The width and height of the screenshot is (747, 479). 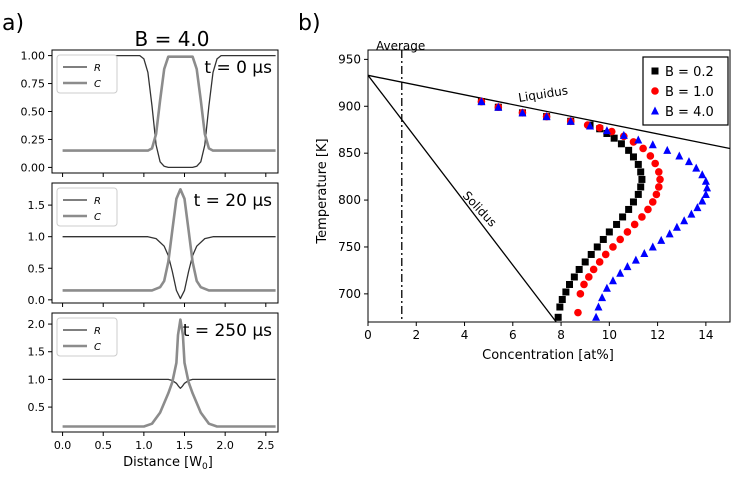 What do you see at coordinates (33, 139) in the screenshot?
I see `y-tick-label: 0.25` at bounding box center [33, 139].